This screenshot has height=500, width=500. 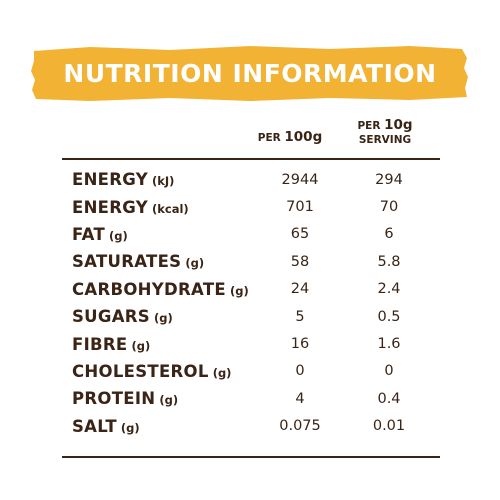 What do you see at coordinates (100, 234) in the screenshot?
I see `nutrient-label: FAT (g)` at bounding box center [100, 234].